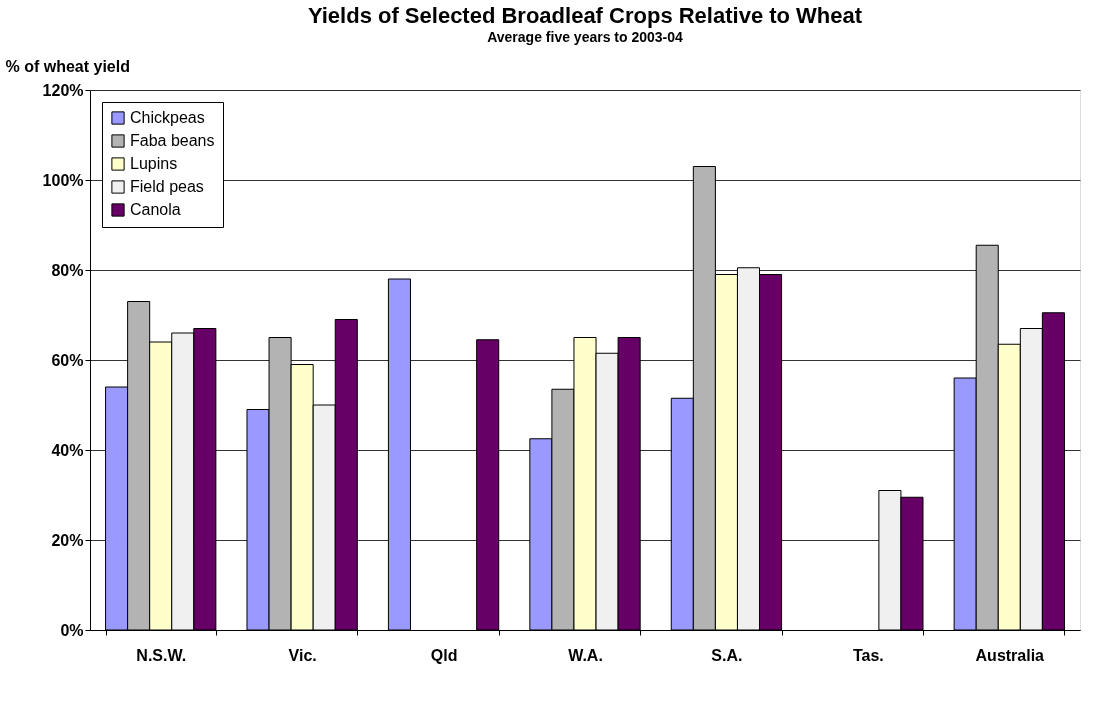 The height and width of the screenshot is (707, 1112). I want to click on y-tick-label: 100%, so click(63, 180).